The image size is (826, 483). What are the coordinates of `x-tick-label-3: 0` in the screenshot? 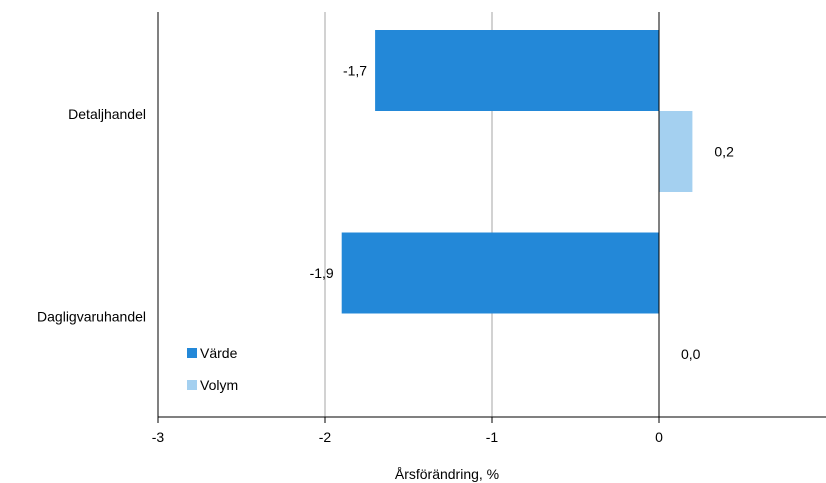 It's located at (659, 437).